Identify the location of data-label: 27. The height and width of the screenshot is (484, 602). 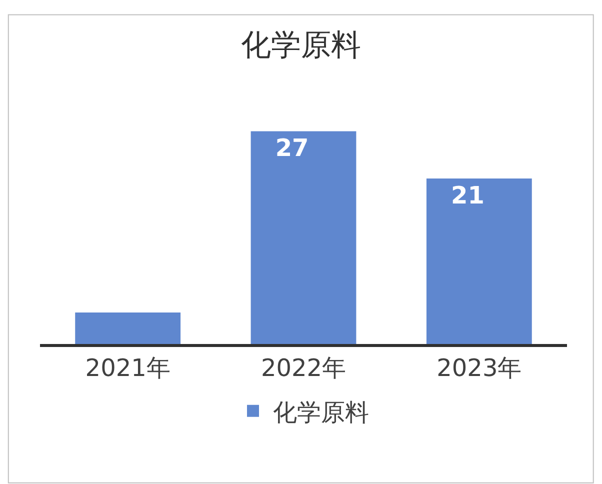
(292, 148).